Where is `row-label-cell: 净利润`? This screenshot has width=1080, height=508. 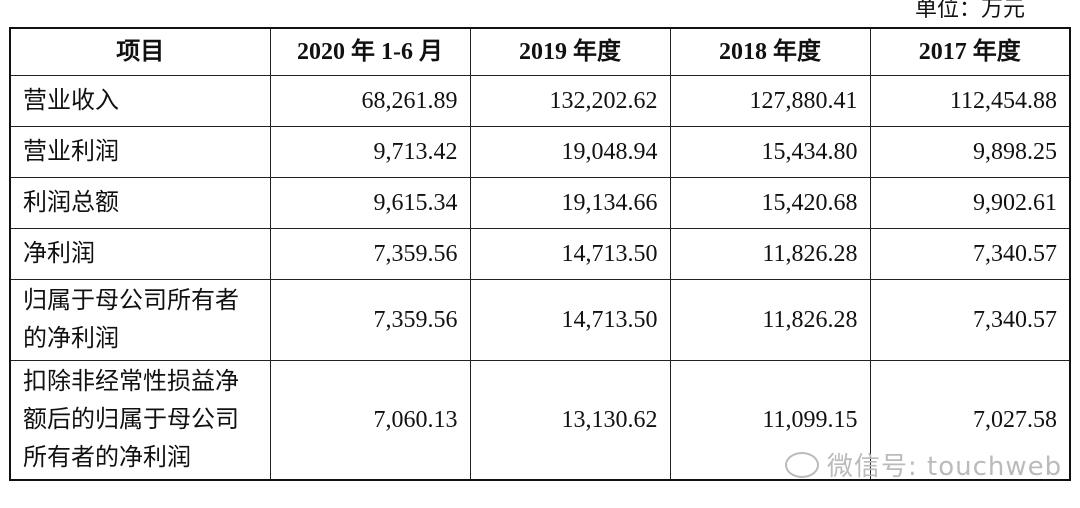 row-label-cell: 净利润 is located at coordinates (140, 254).